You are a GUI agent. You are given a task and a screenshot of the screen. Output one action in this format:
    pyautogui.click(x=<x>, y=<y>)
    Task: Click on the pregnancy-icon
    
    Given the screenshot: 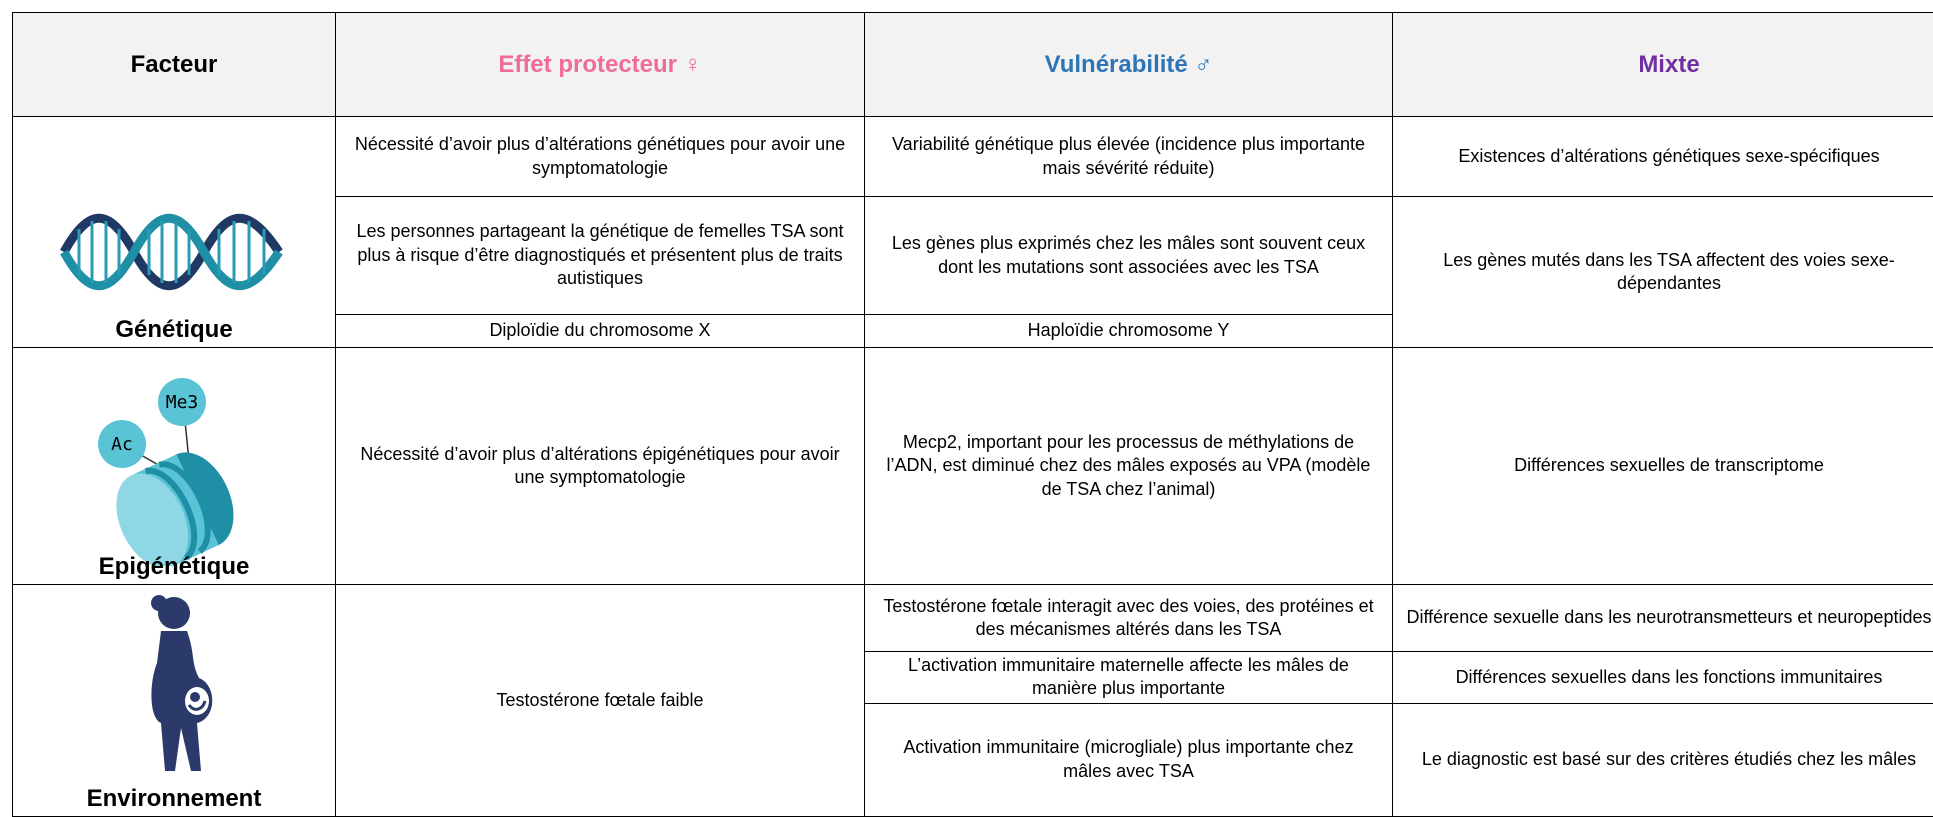 What is the action you would take?
    pyautogui.click(x=174, y=688)
    